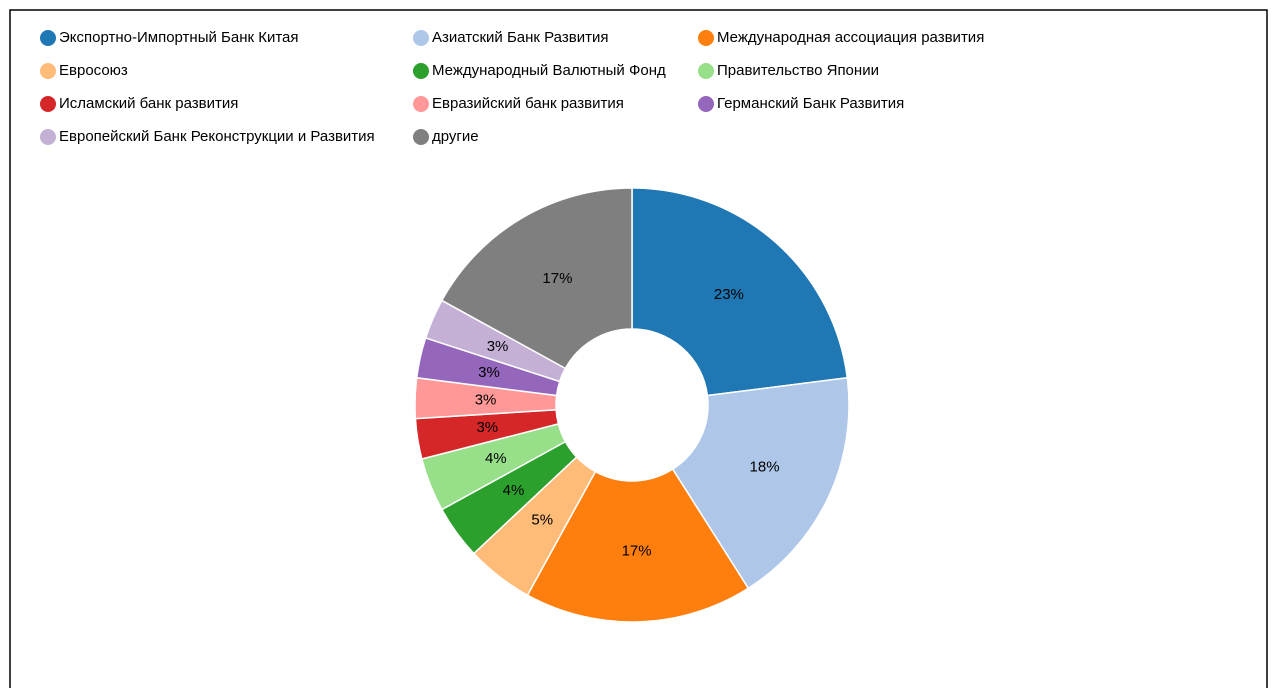 The image size is (1275, 688). I want to click on slice-label: 23%, so click(729, 294).